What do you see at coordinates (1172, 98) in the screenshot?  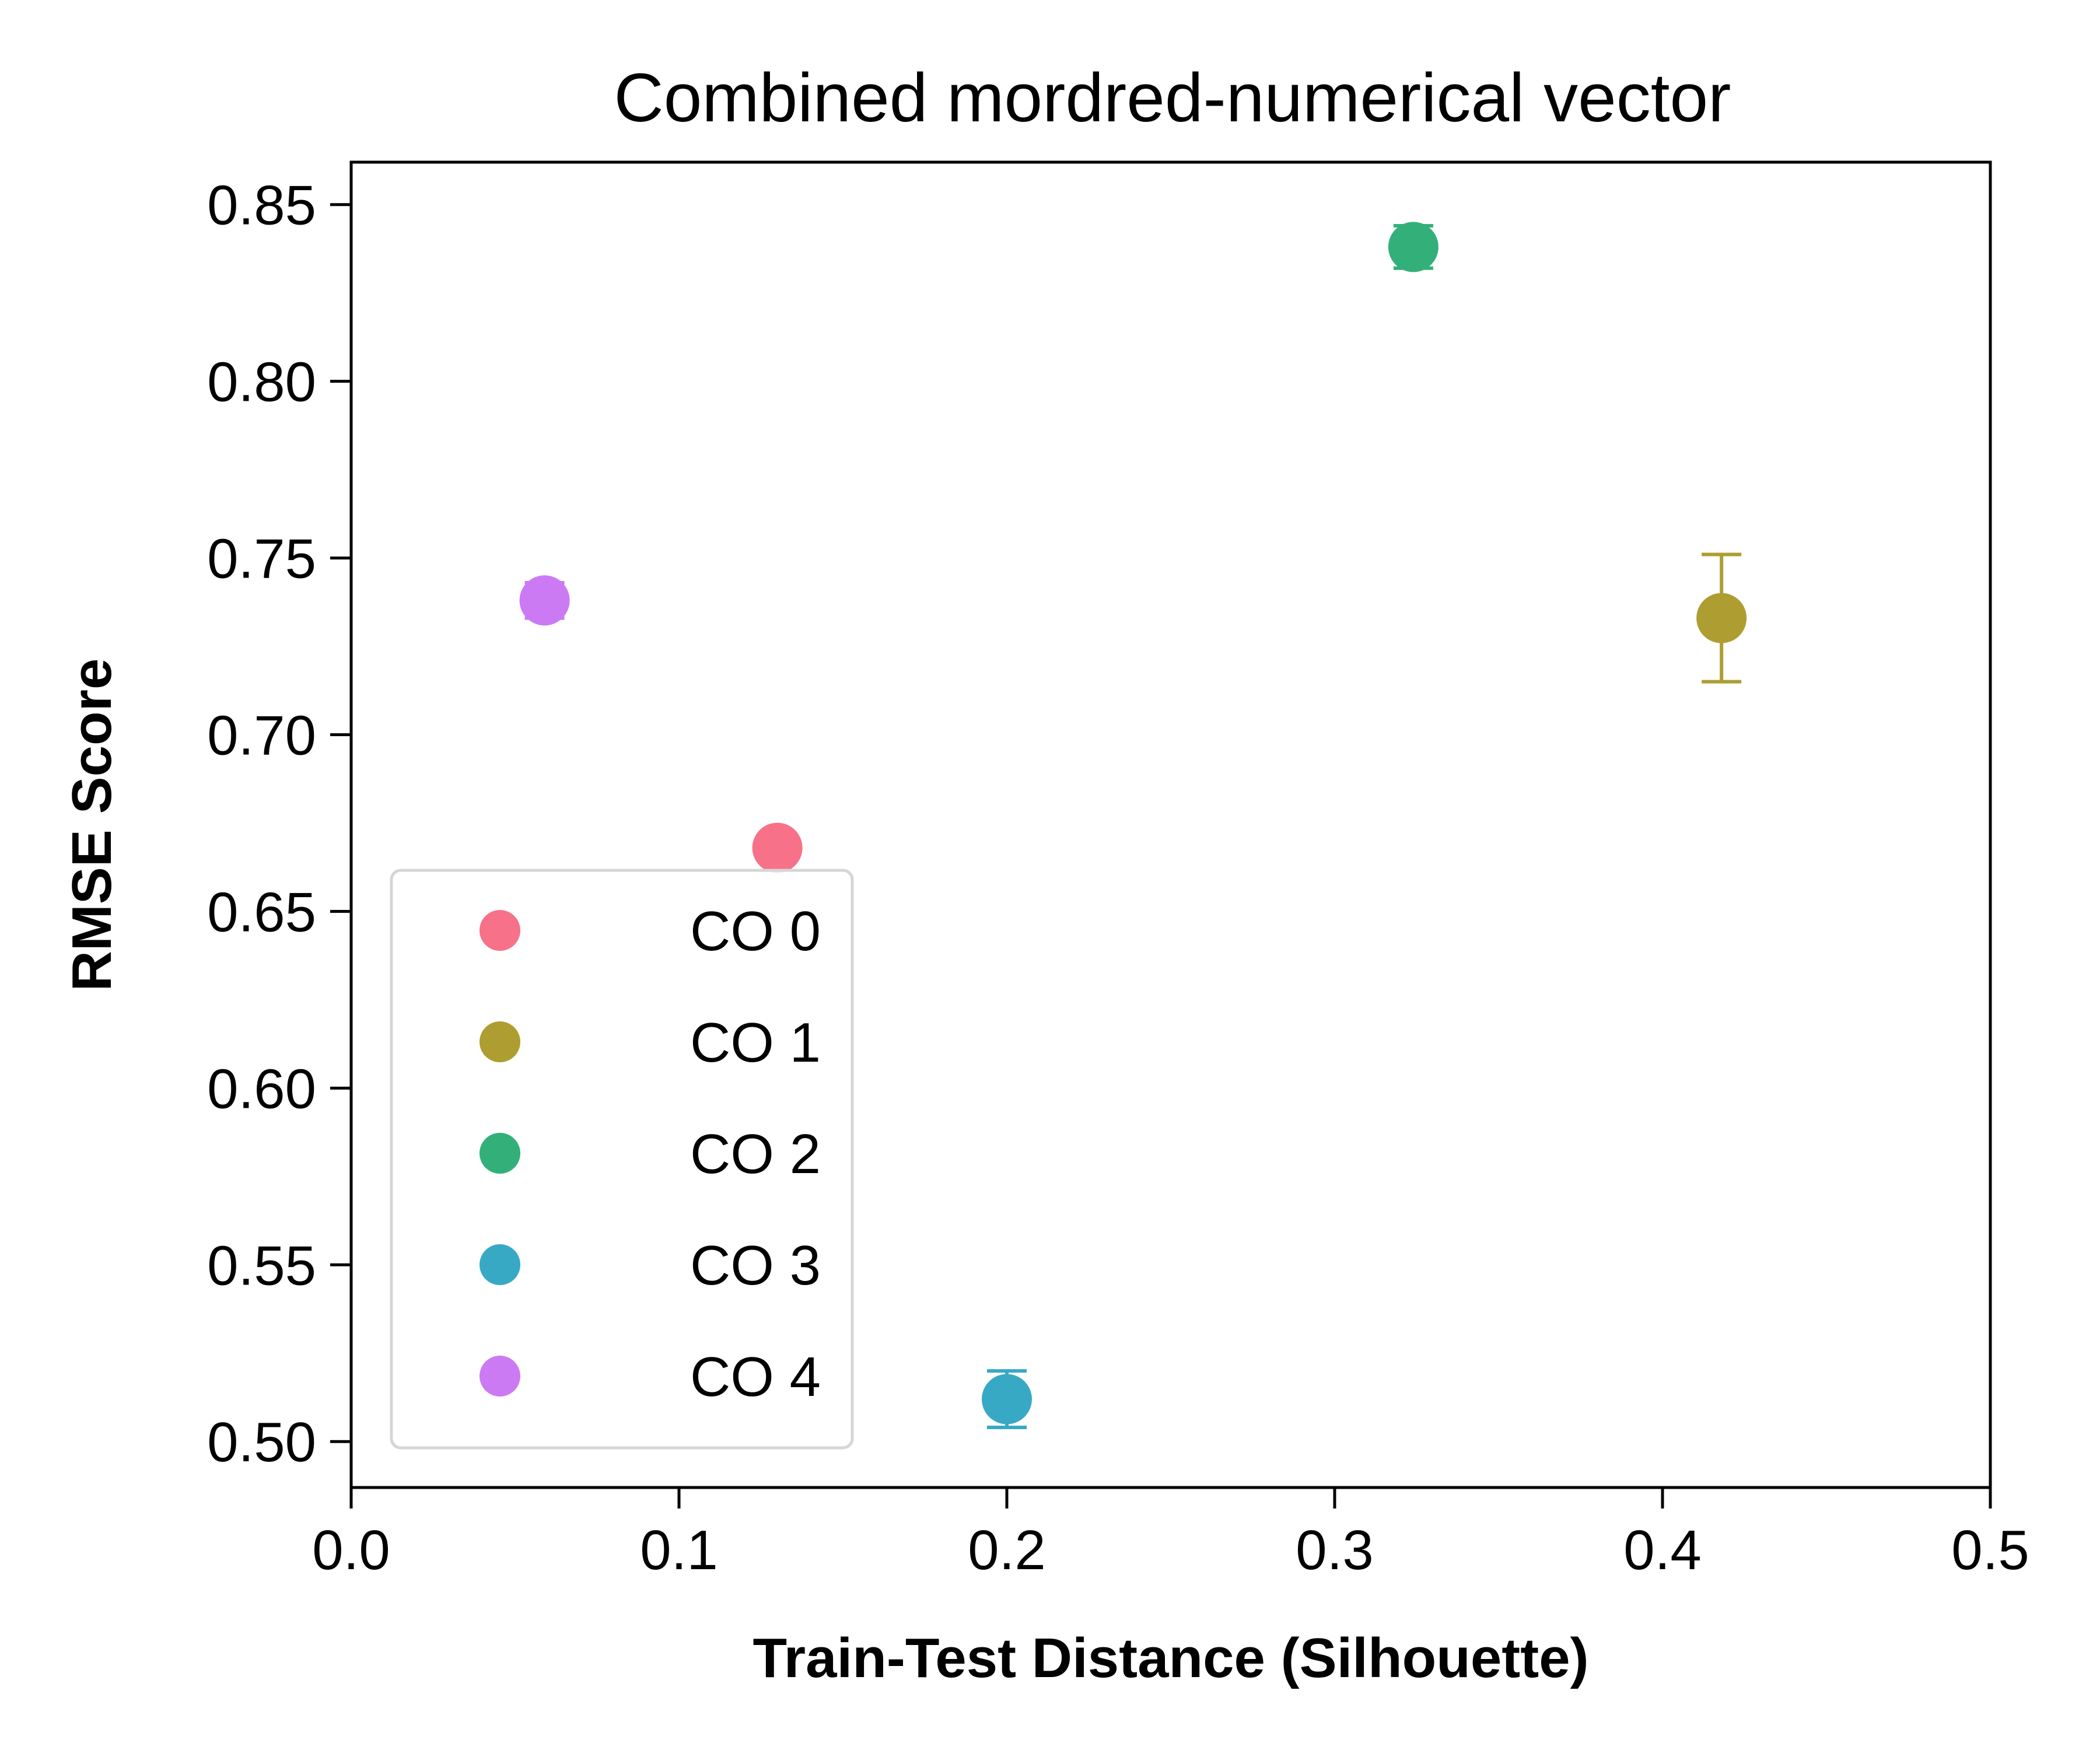 I see `chart-title: Combined mordred-numerical vector` at bounding box center [1172, 98].